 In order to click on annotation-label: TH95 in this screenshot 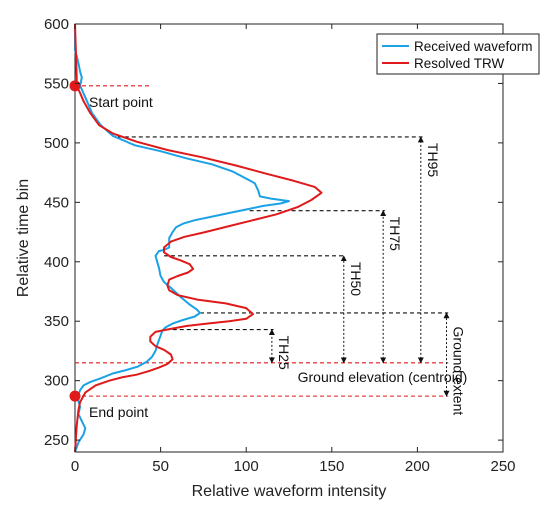, I will do `click(433, 160)`.